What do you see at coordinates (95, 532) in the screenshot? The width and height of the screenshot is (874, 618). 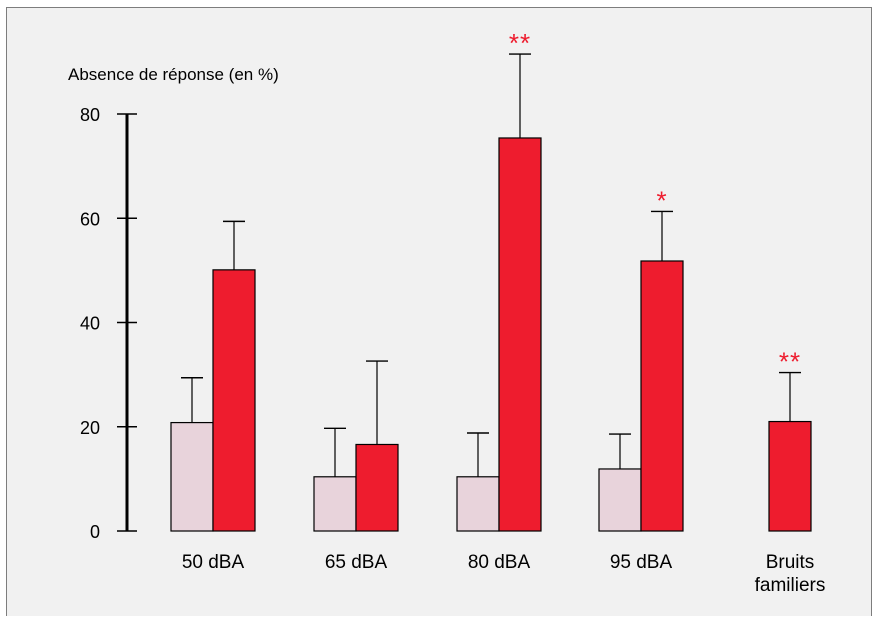 I see `y-tick-label: 0` at bounding box center [95, 532].